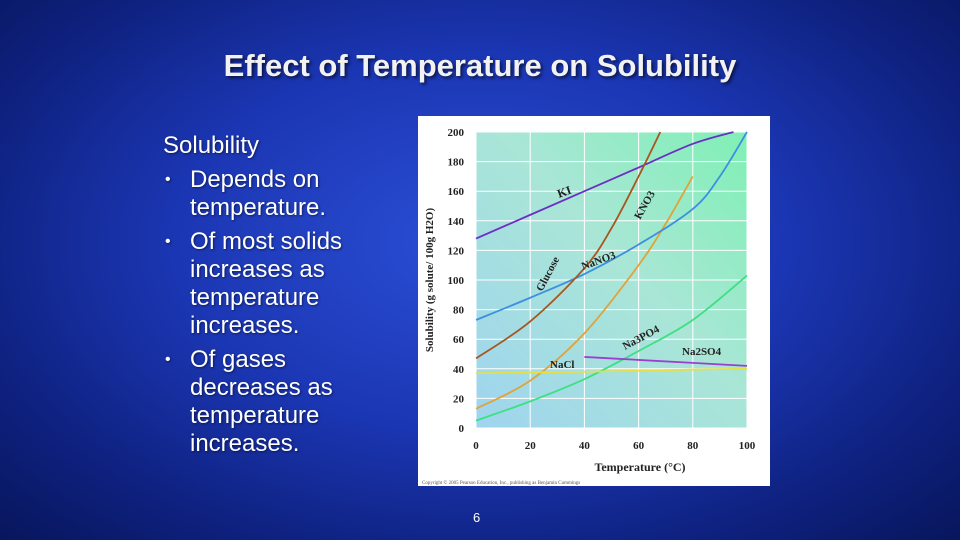 The height and width of the screenshot is (540, 960). I want to click on y-tick-label: 80, so click(459, 311).